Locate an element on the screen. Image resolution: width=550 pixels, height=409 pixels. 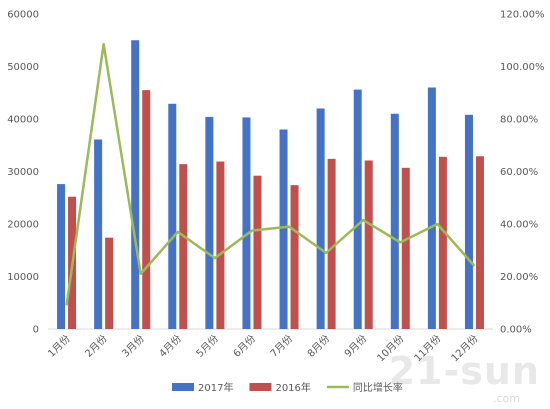
left-tick-label: 20000 is located at coordinates (23, 225).